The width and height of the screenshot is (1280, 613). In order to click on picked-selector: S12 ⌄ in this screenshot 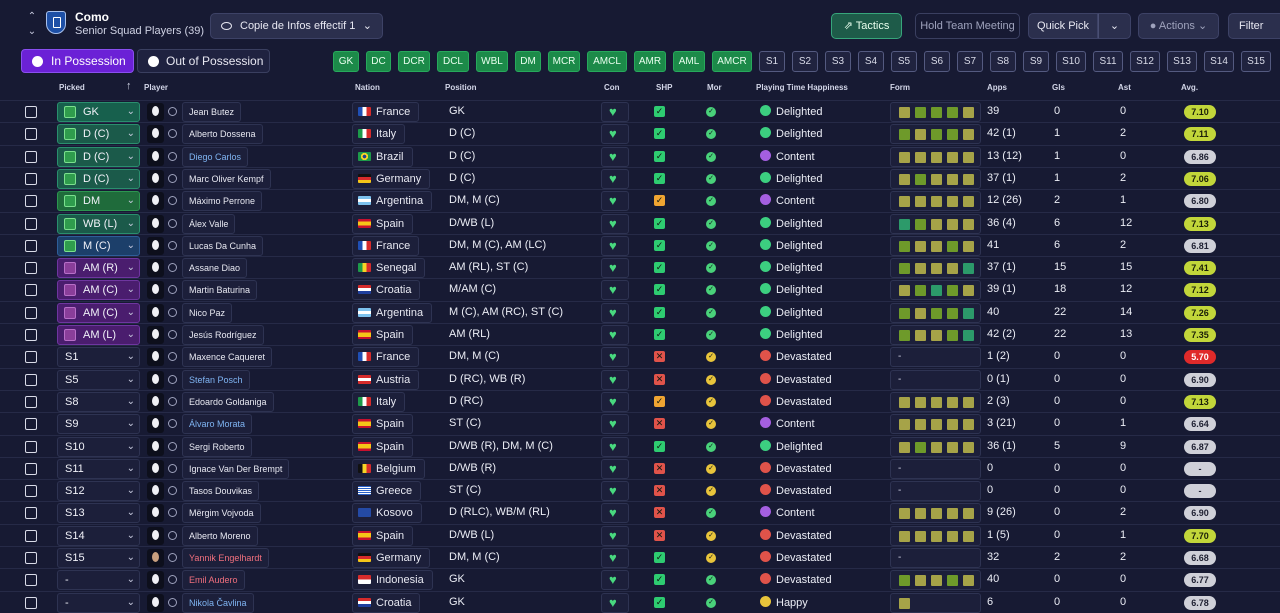, I will do `click(98, 491)`.